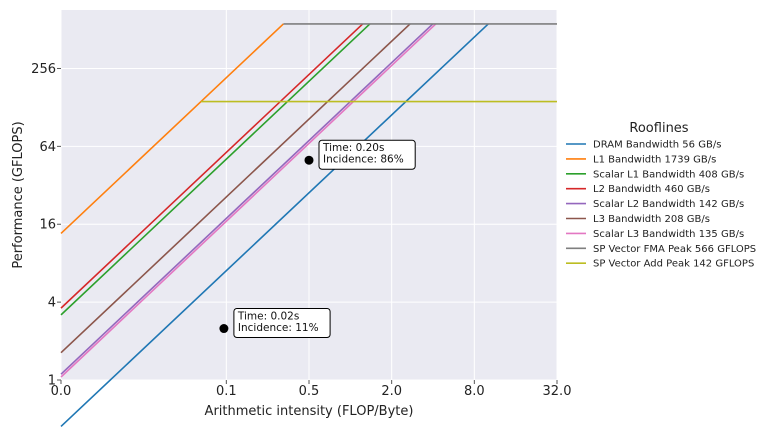 The height and width of the screenshot is (428, 765). Describe the element at coordinates (18, 194) in the screenshot. I see `y-axis-label: Performance (GFLOPS)` at that location.